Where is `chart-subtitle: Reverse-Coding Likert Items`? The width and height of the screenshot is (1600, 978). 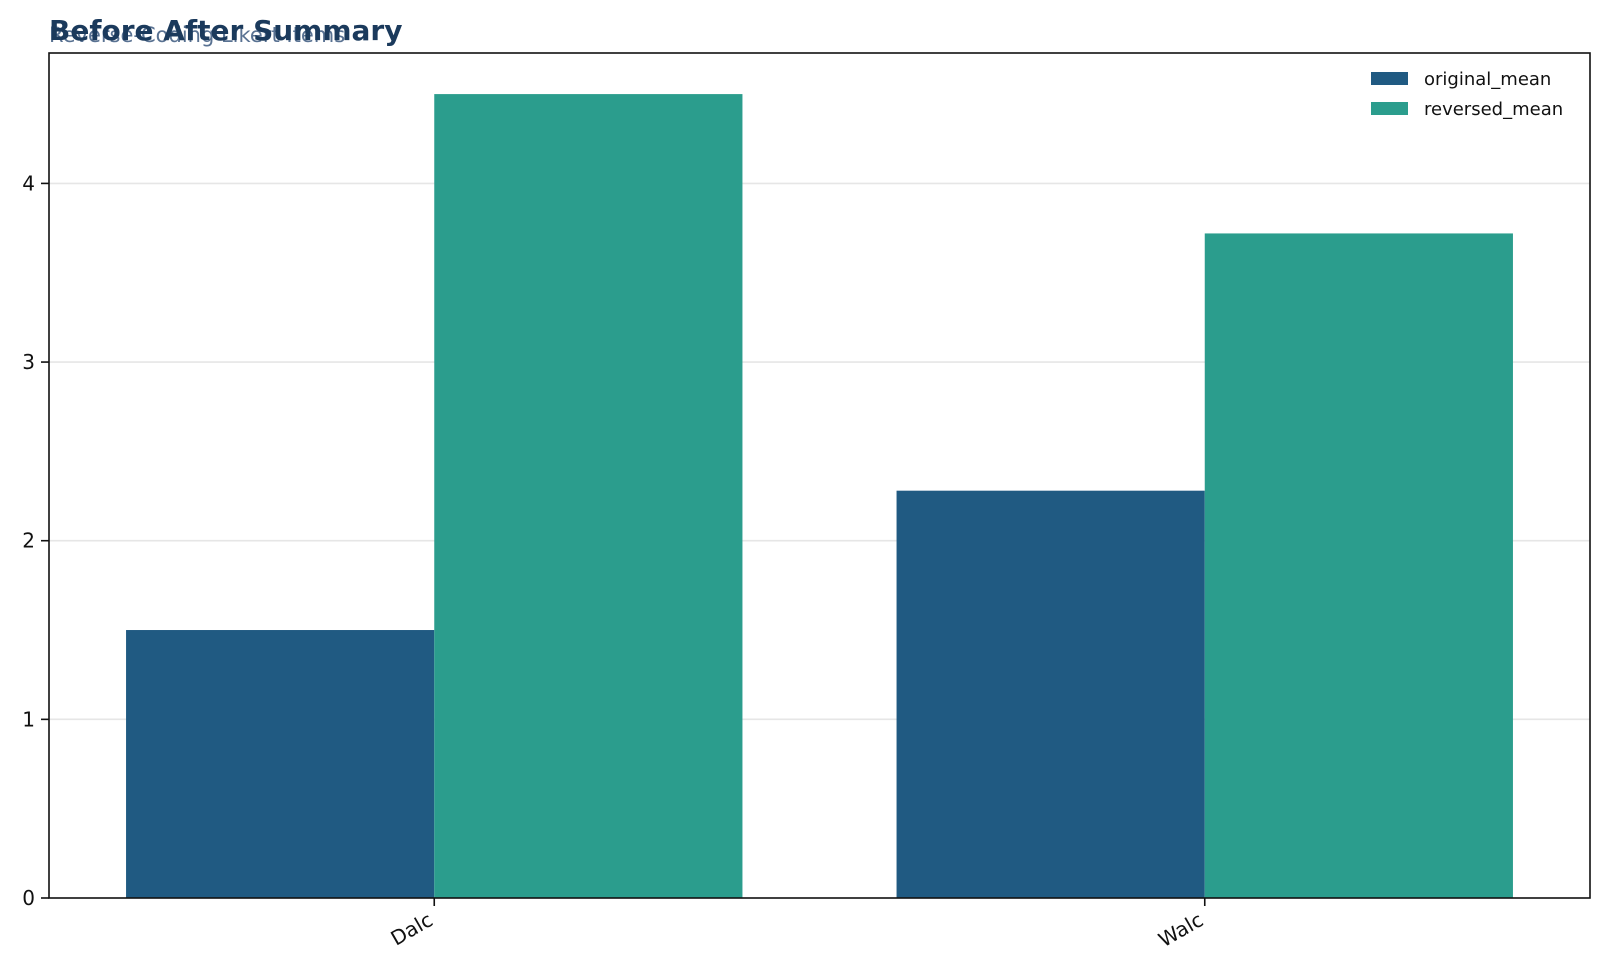
chart-subtitle: Reverse-Coding Likert Items is located at coordinates (197, 35).